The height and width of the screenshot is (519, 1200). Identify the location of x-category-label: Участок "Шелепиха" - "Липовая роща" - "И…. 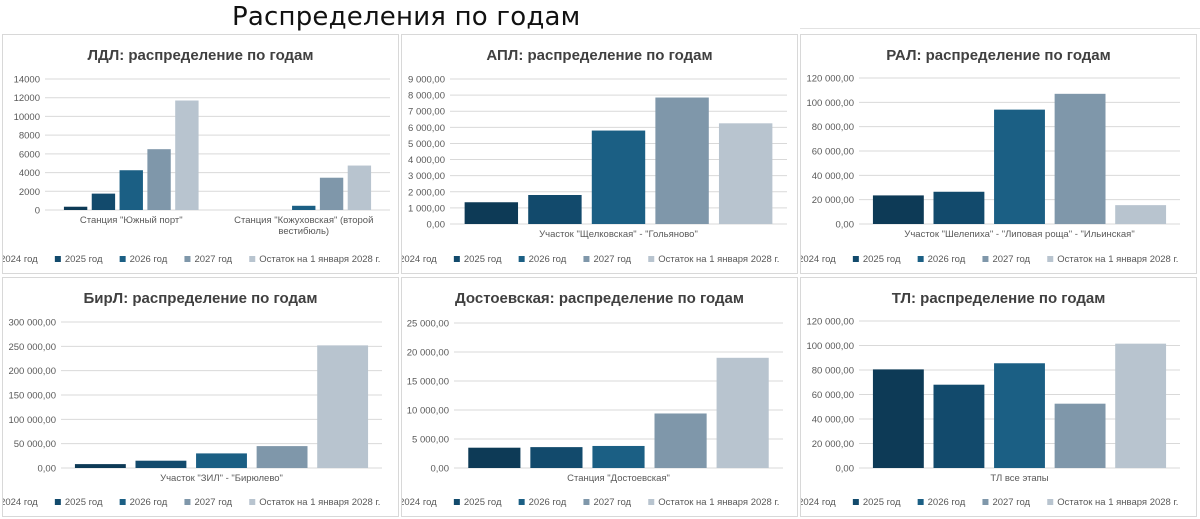
(1019, 234).